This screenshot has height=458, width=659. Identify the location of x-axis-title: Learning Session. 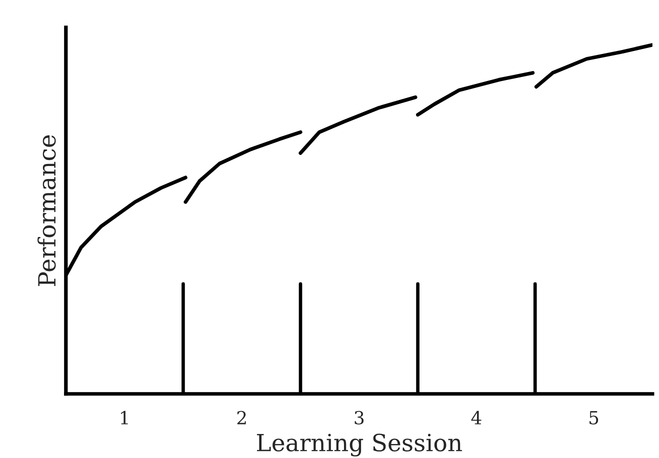
(359, 445).